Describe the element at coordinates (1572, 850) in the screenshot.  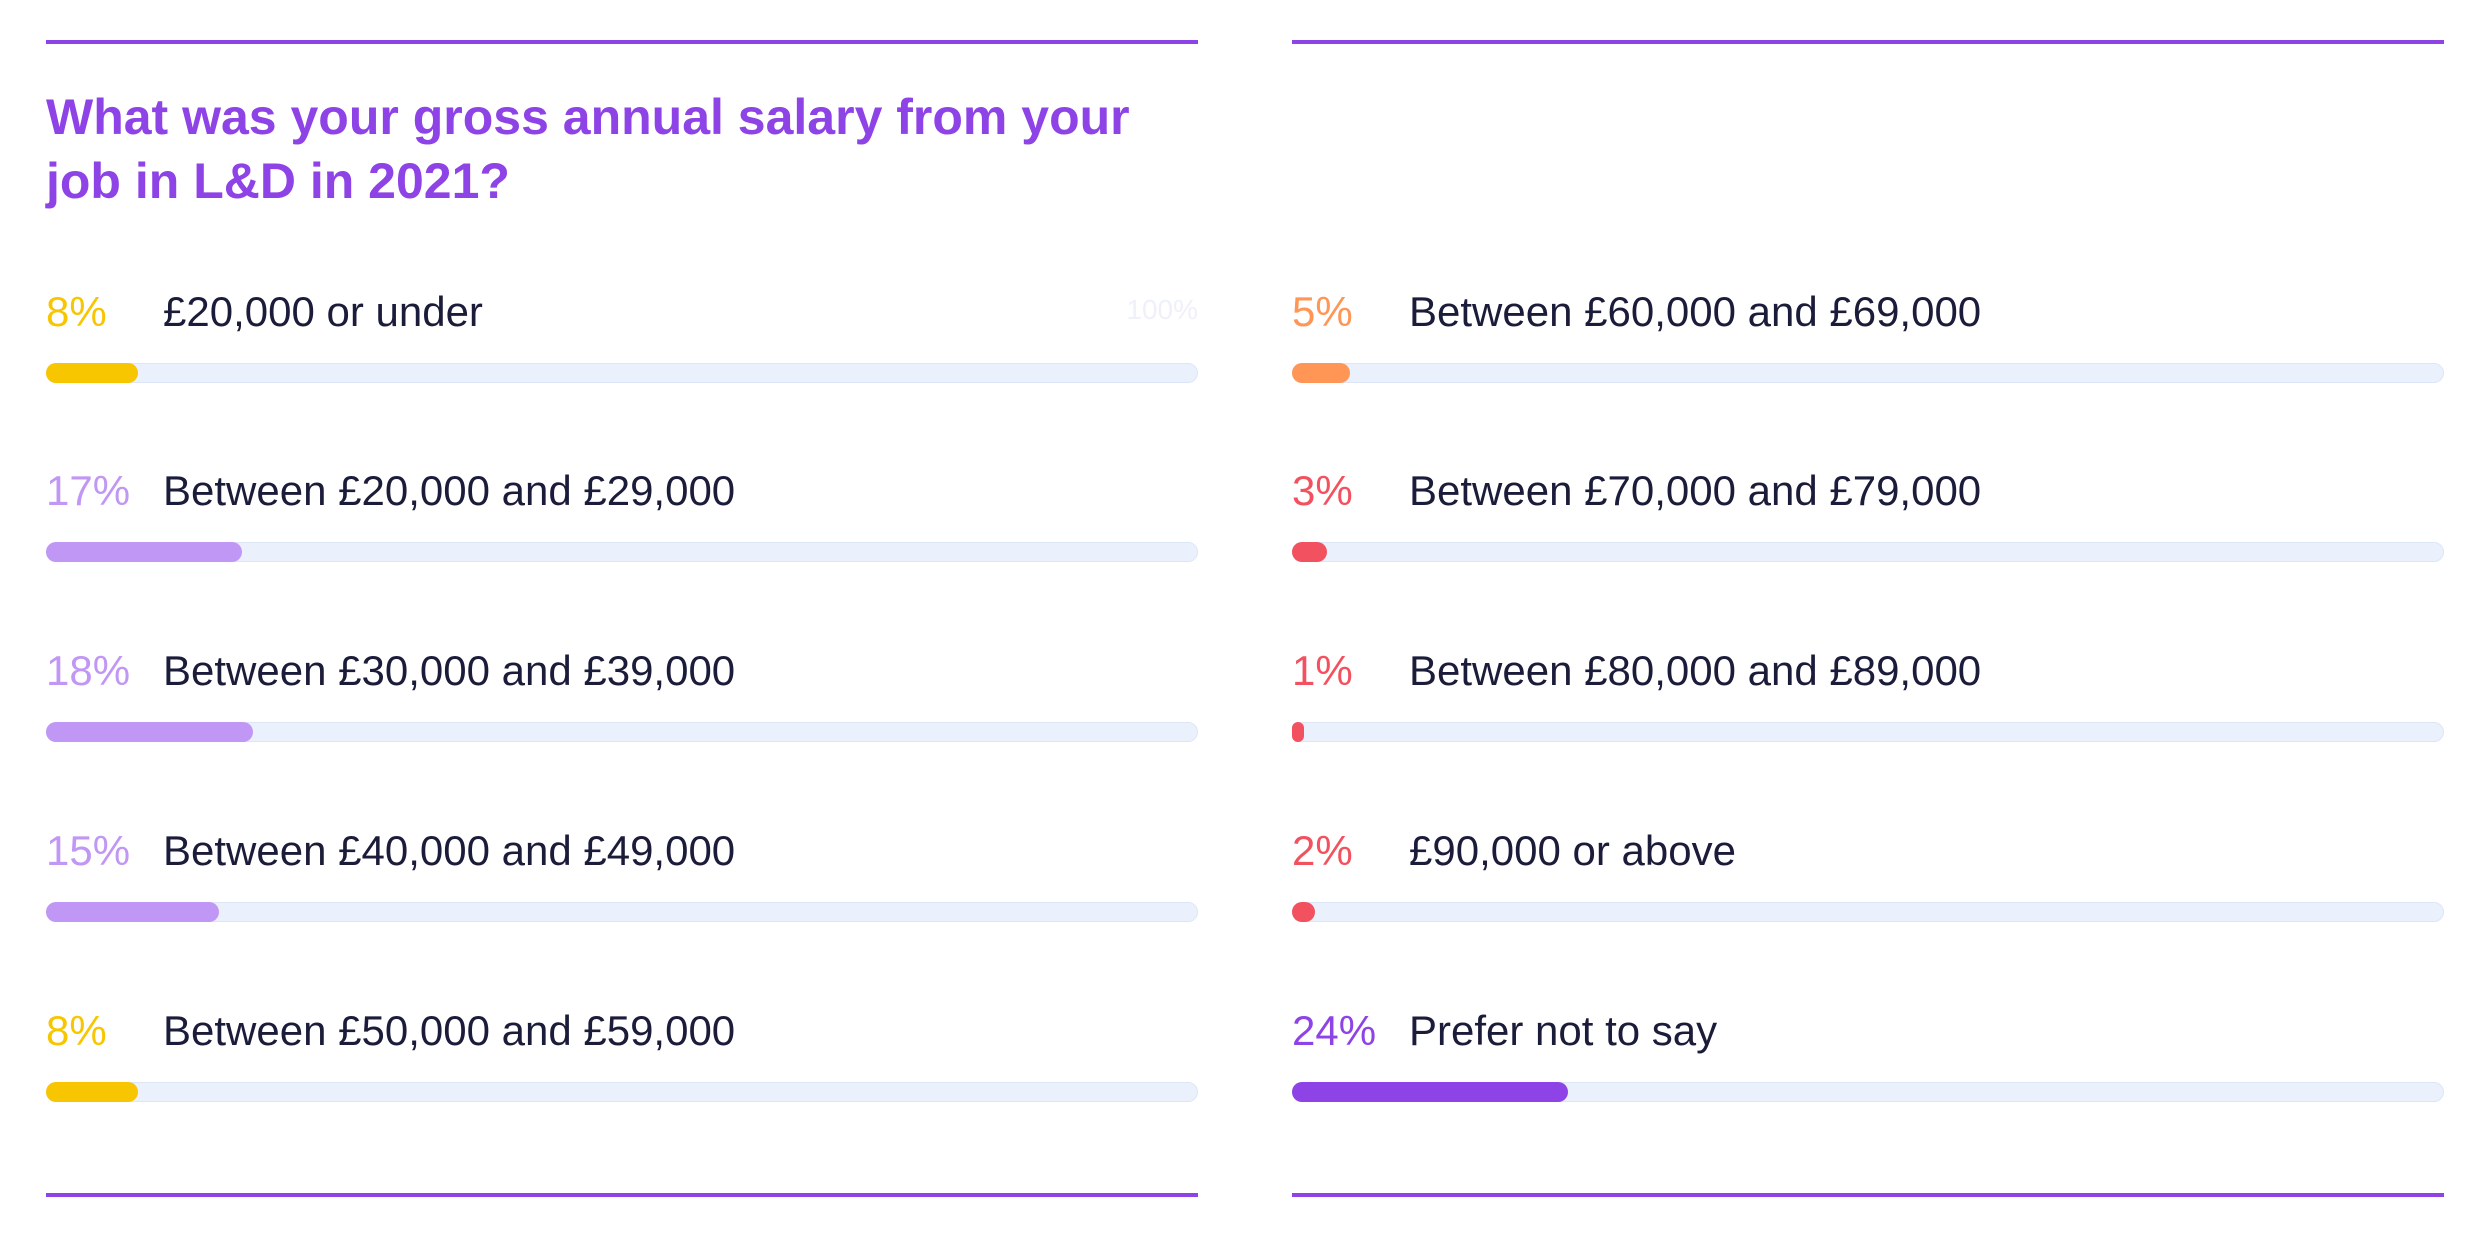
I see `bar-category-label: £90,000 or above` at that location.